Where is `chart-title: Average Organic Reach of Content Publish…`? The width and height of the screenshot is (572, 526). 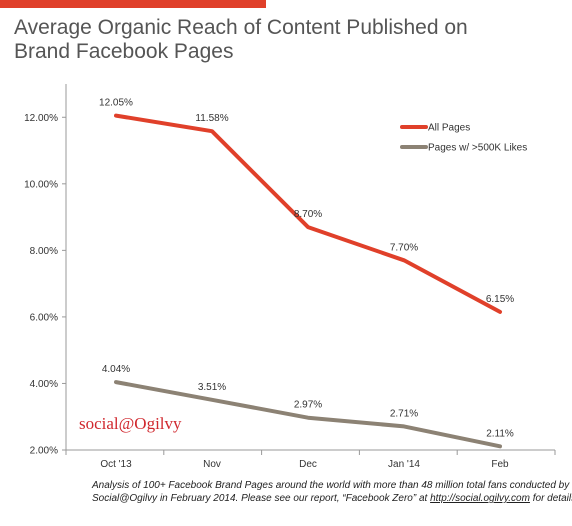 chart-title: Average Organic Reach of Content Publish… is located at coordinates (289, 40).